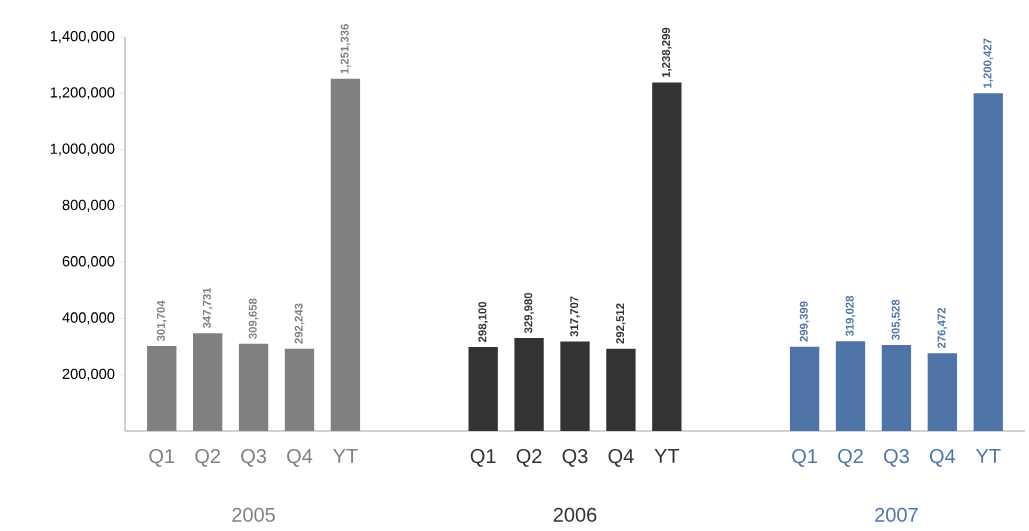  Describe the element at coordinates (896, 320) in the screenshot. I see `data-label: 305,528` at that location.